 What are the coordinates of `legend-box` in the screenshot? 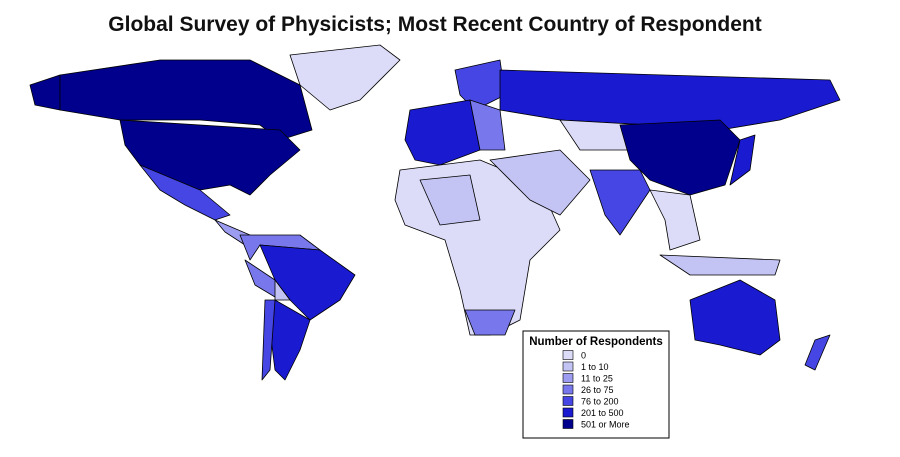 It's located at (596, 384).